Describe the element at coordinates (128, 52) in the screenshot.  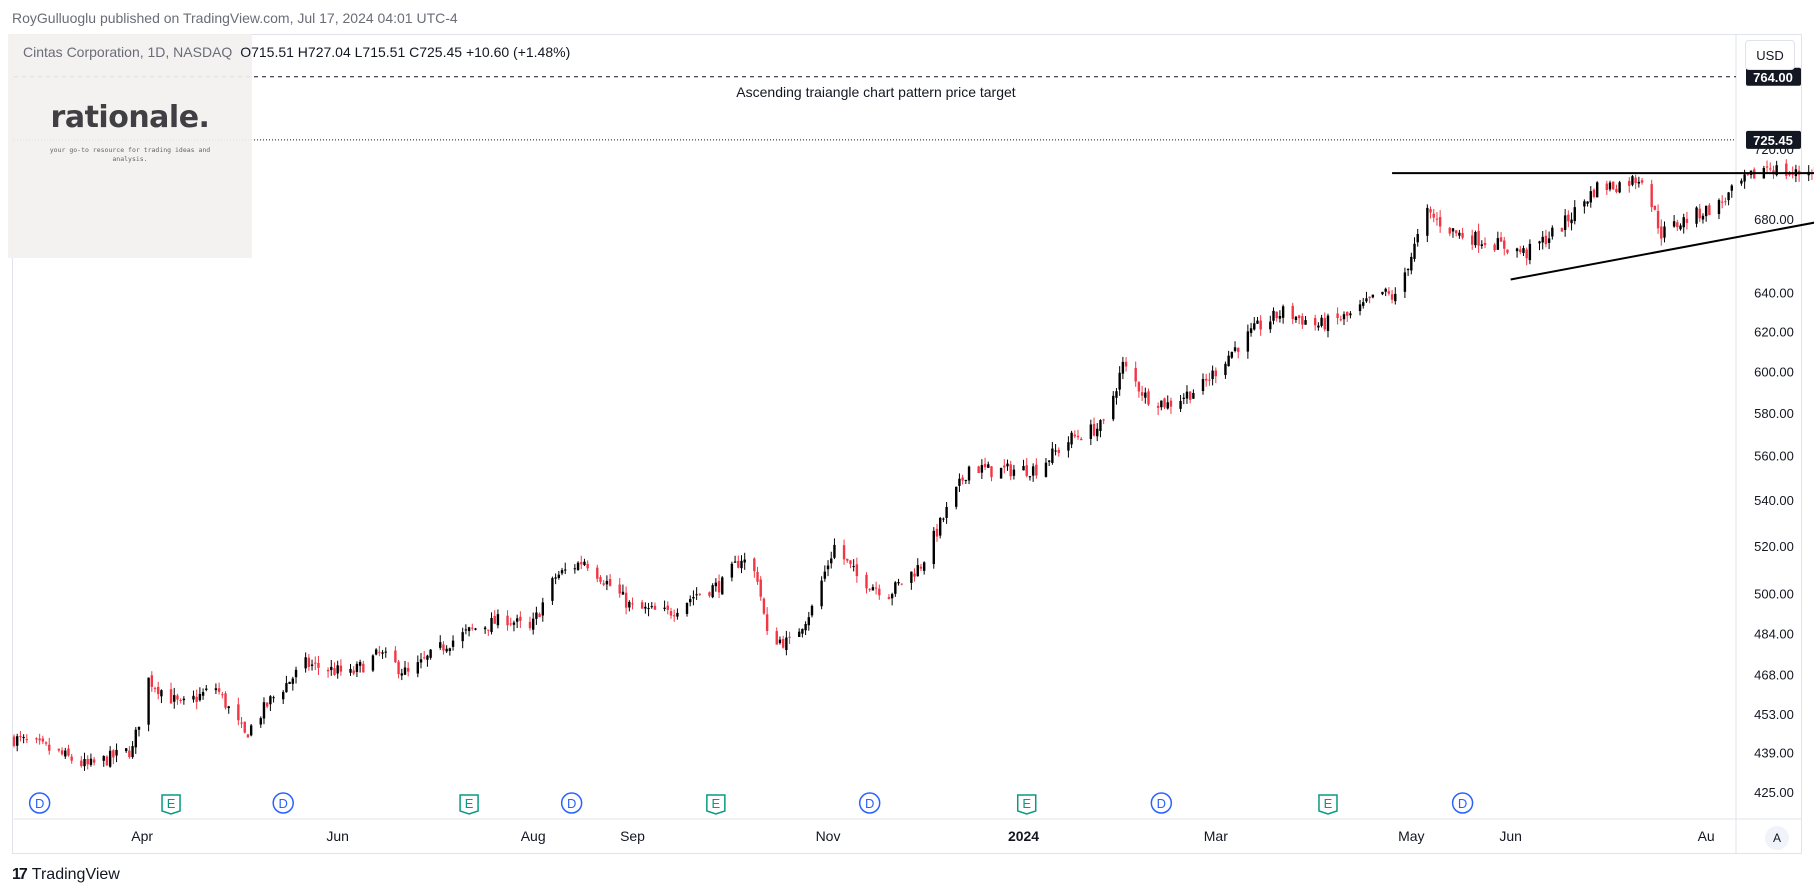
I see `symbol-title: Cintas Corporation, 1D, NASDAQ` at that location.